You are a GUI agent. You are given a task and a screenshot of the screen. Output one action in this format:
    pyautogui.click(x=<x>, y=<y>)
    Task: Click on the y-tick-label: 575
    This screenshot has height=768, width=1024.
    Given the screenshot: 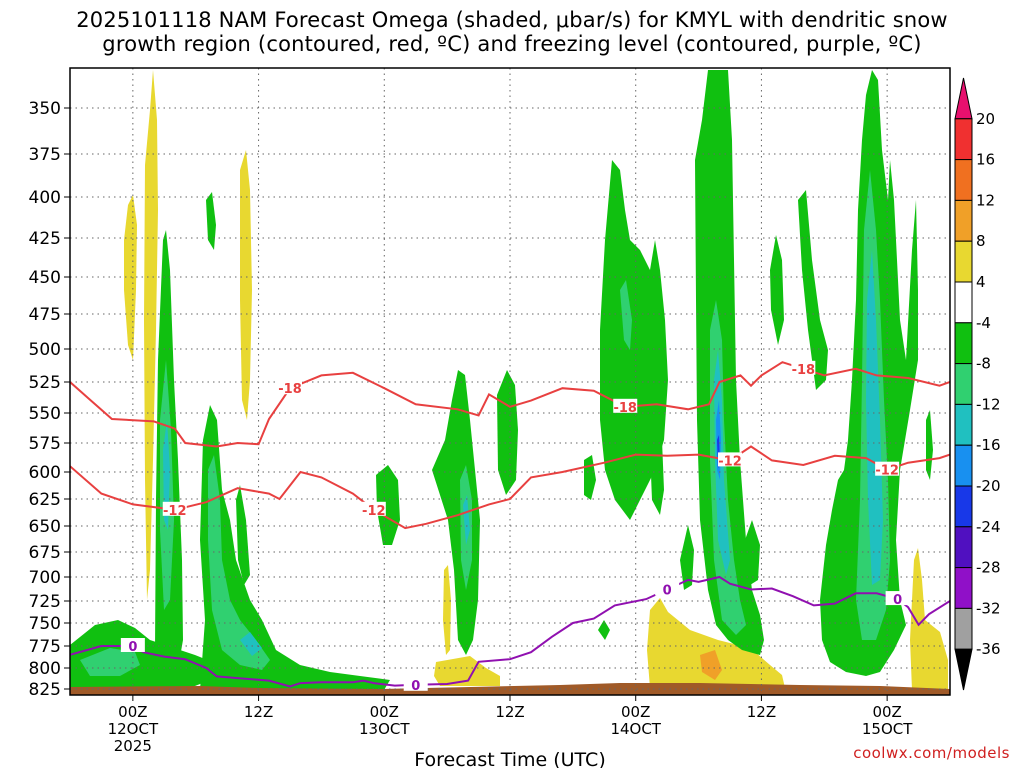 What is the action you would take?
    pyautogui.click(x=45, y=444)
    